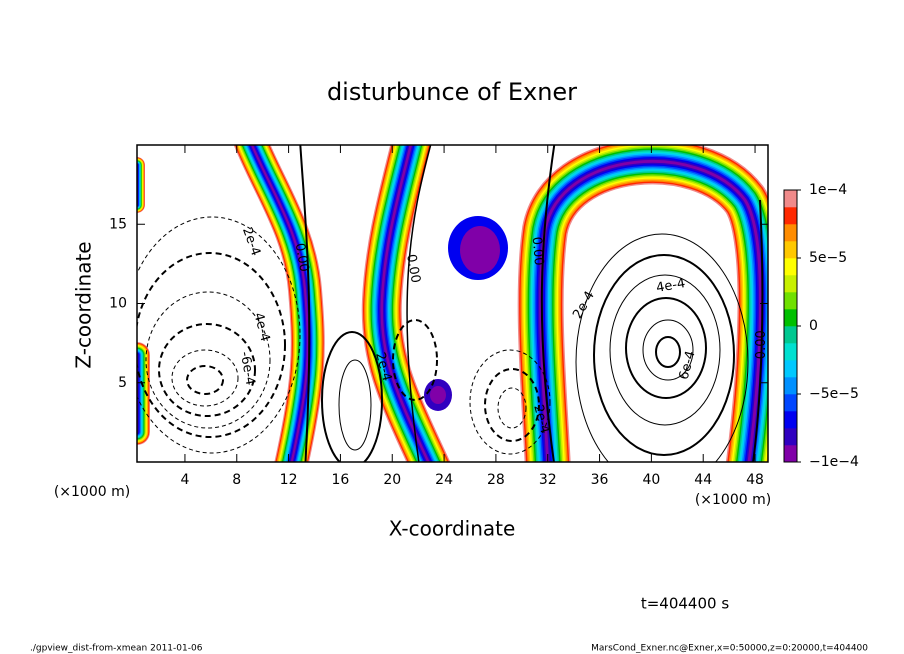 The height and width of the screenshot is (654, 904). What do you see at coordinates (828, 190) in the screenshot?
I see `colorbar-tick-label: 1e−4` at bounding box center [828, 190].